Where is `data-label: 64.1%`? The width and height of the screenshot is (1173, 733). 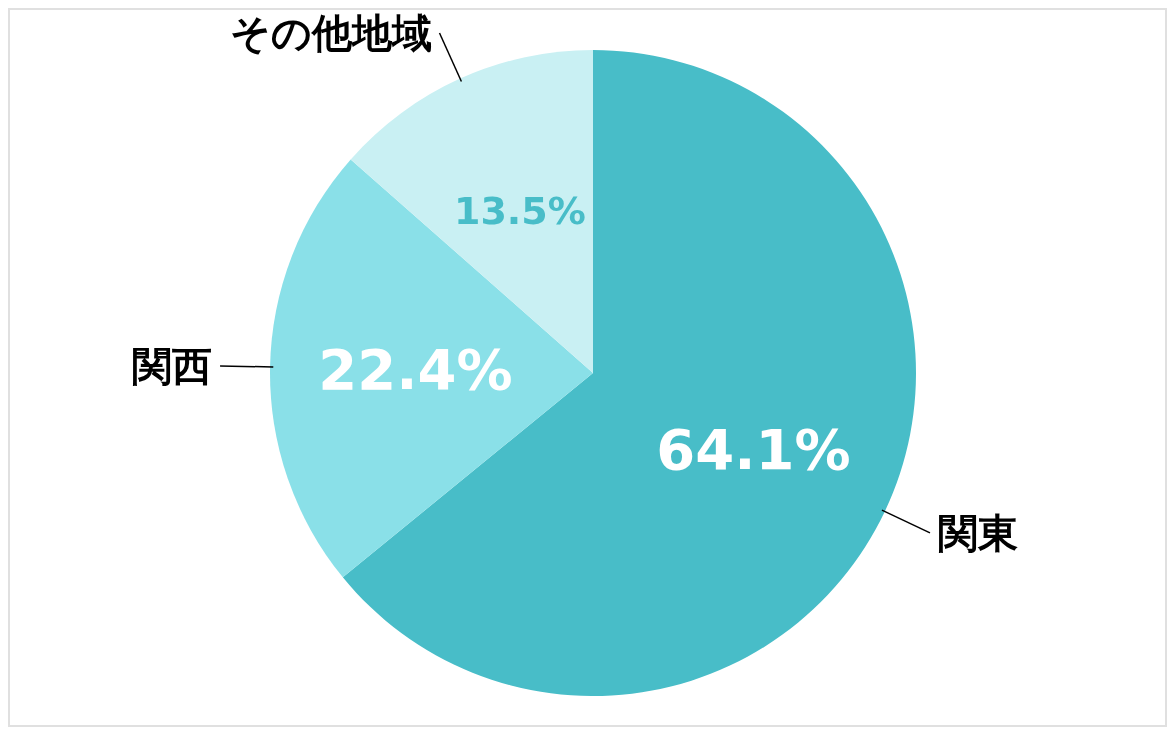 data-label: 64.1% is located at coordinates (753, 449).